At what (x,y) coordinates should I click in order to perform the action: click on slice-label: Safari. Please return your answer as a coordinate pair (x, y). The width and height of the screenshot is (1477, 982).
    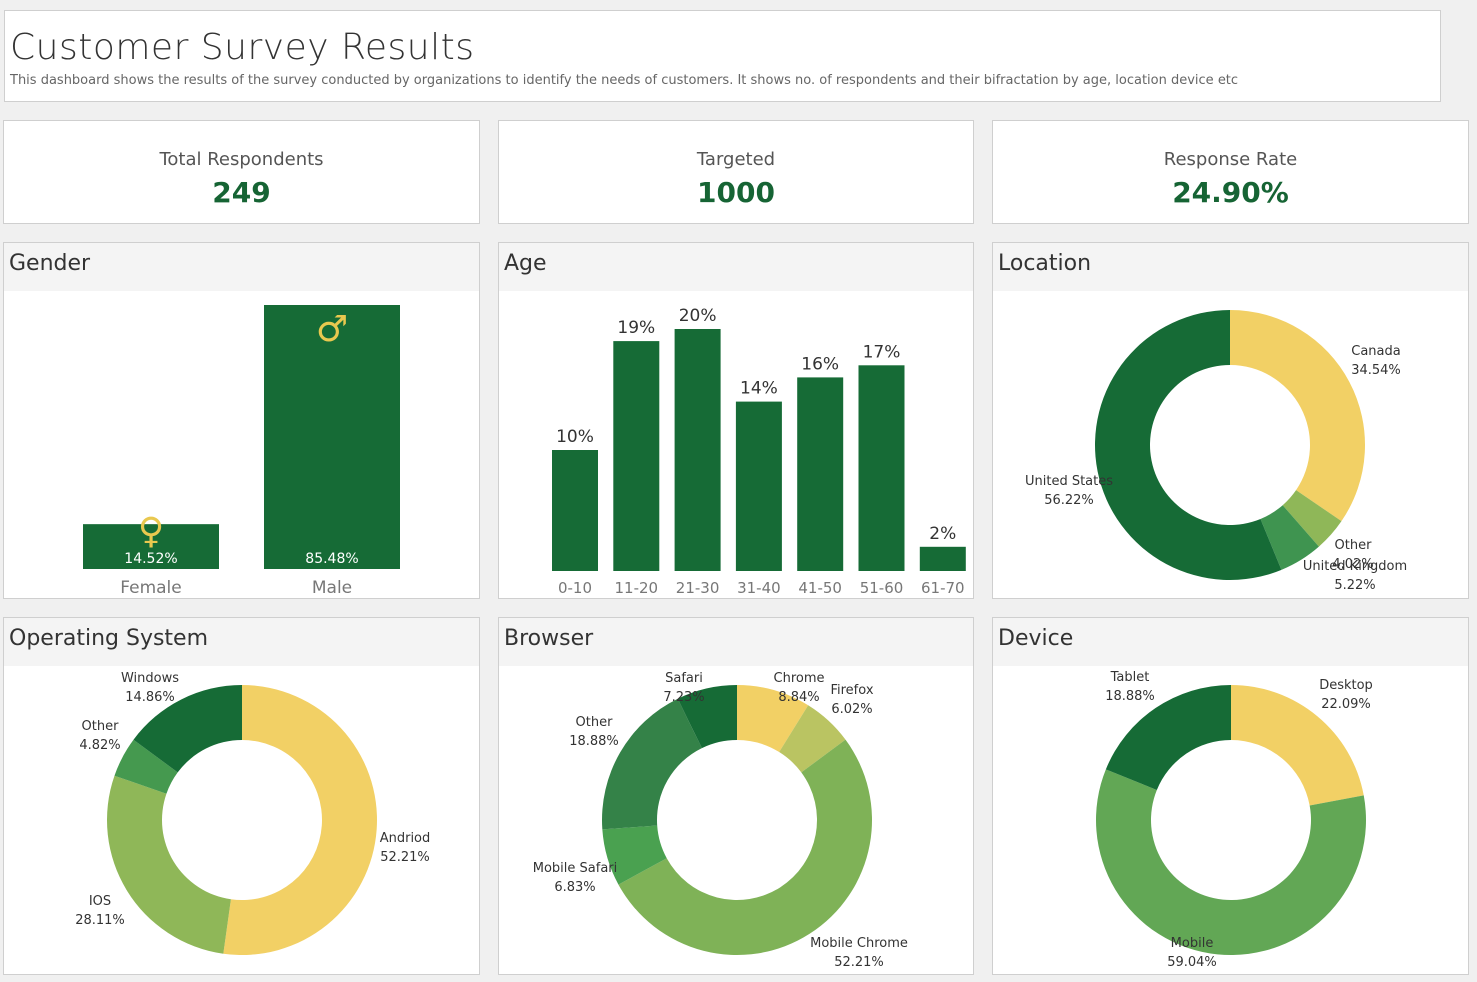
    Looking at the image, I should click on (684, 678).